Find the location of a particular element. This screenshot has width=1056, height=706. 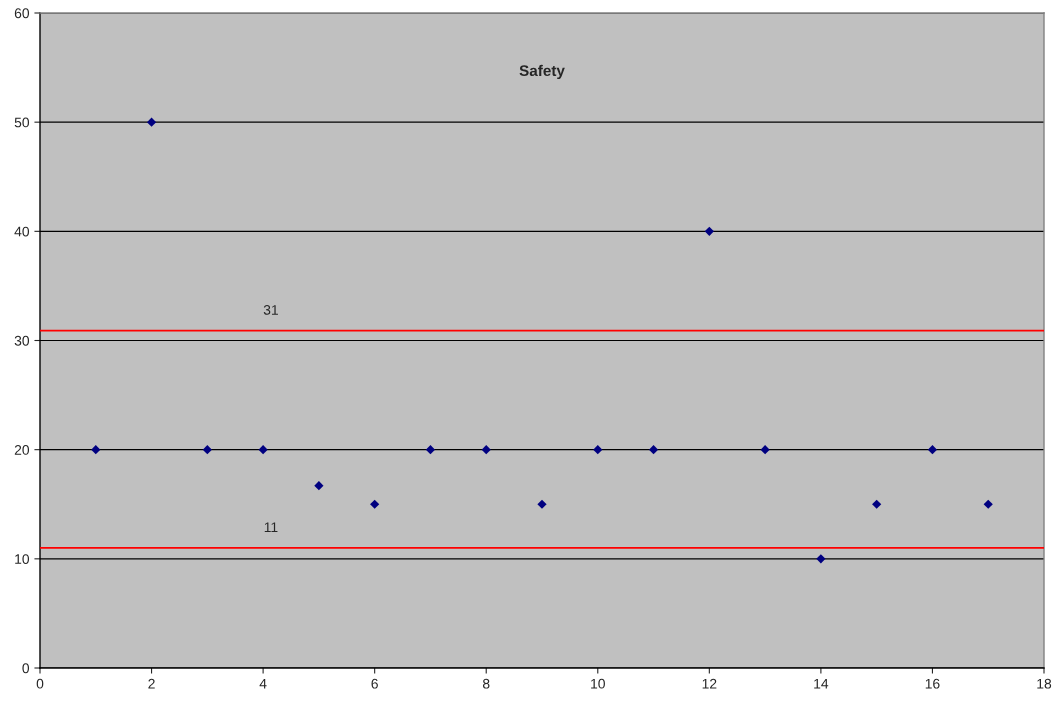

y-tick-label: 30 is located at coordinates (22, 340).